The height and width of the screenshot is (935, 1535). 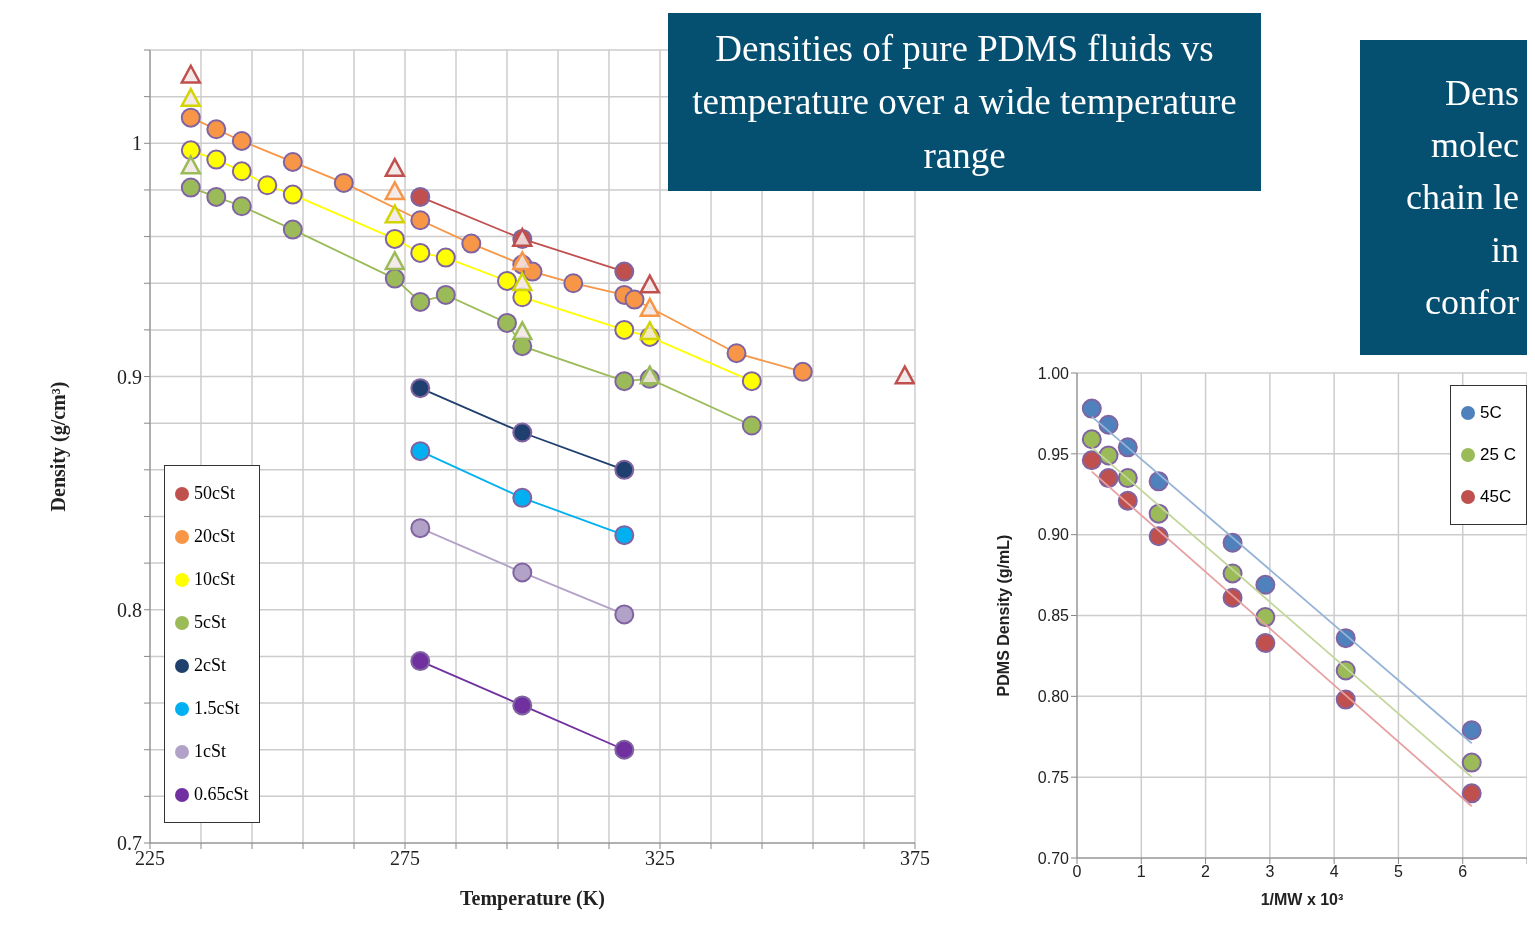 What do you see at coordinates (215, 579) in the screenshot?
I see `legend-label: 10cSt` at bounding box center [215, 579].